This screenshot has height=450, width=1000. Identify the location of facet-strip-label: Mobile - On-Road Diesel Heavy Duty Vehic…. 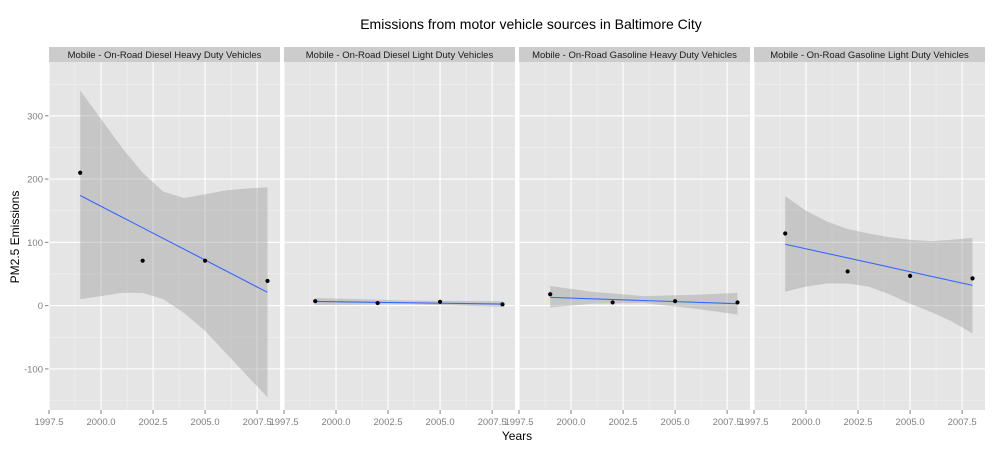
(165, 55).